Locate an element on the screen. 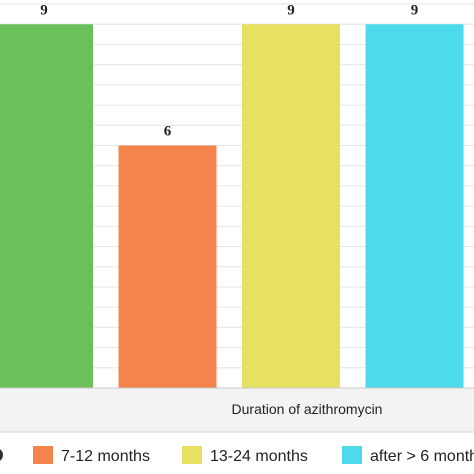 The height and width of the screenshot is (474, 474). legend-label-2: 13-24 months is located at coordinates (259, 456).